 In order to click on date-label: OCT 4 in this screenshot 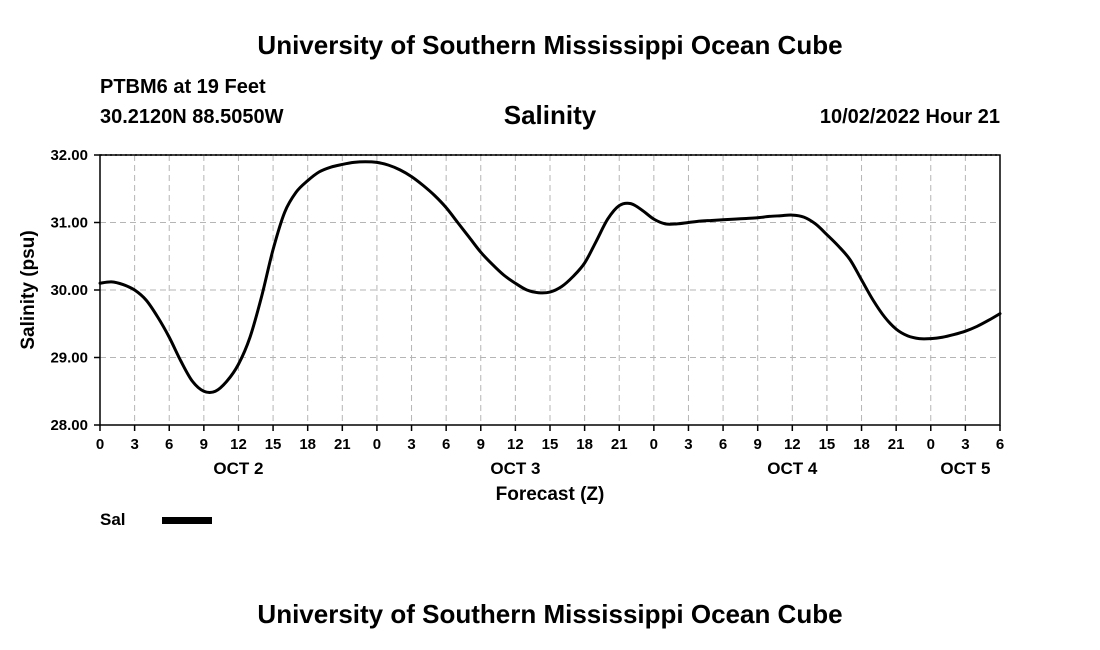, I will do `click(792, 468)`.